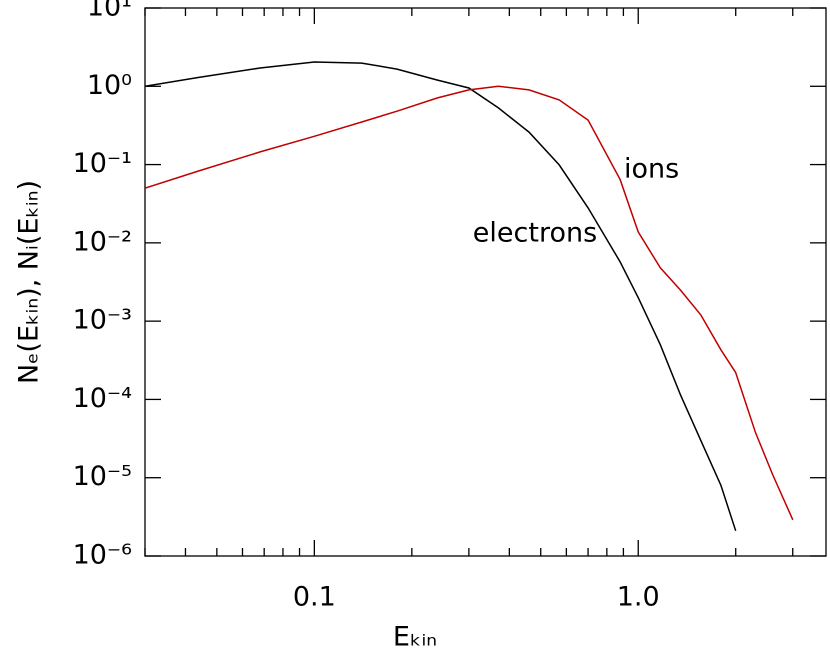 Image resolution: width=830 pixels, height=656 pixels. What do you see at coordinates (102, 555) in the screenshot?
I see `y-tick-label: 10⁻⁶` at bounding box center [102, 555].